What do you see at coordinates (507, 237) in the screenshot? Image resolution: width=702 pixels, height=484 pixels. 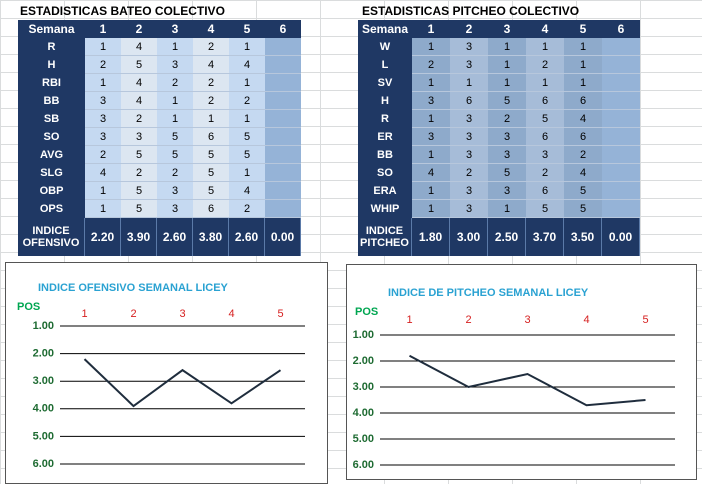 I see `index-value: 2.50` at bounding box center [507, 237].